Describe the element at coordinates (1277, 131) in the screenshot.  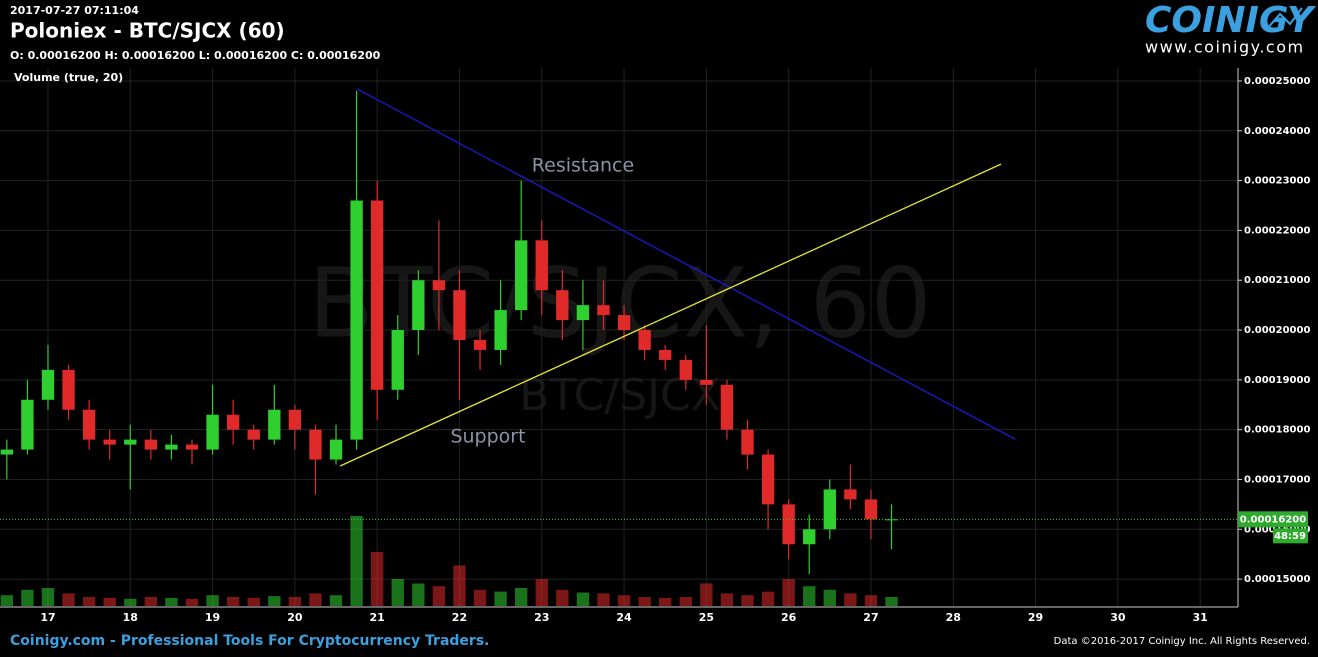
I see `y-tick-label: 0.00024000` at that location.